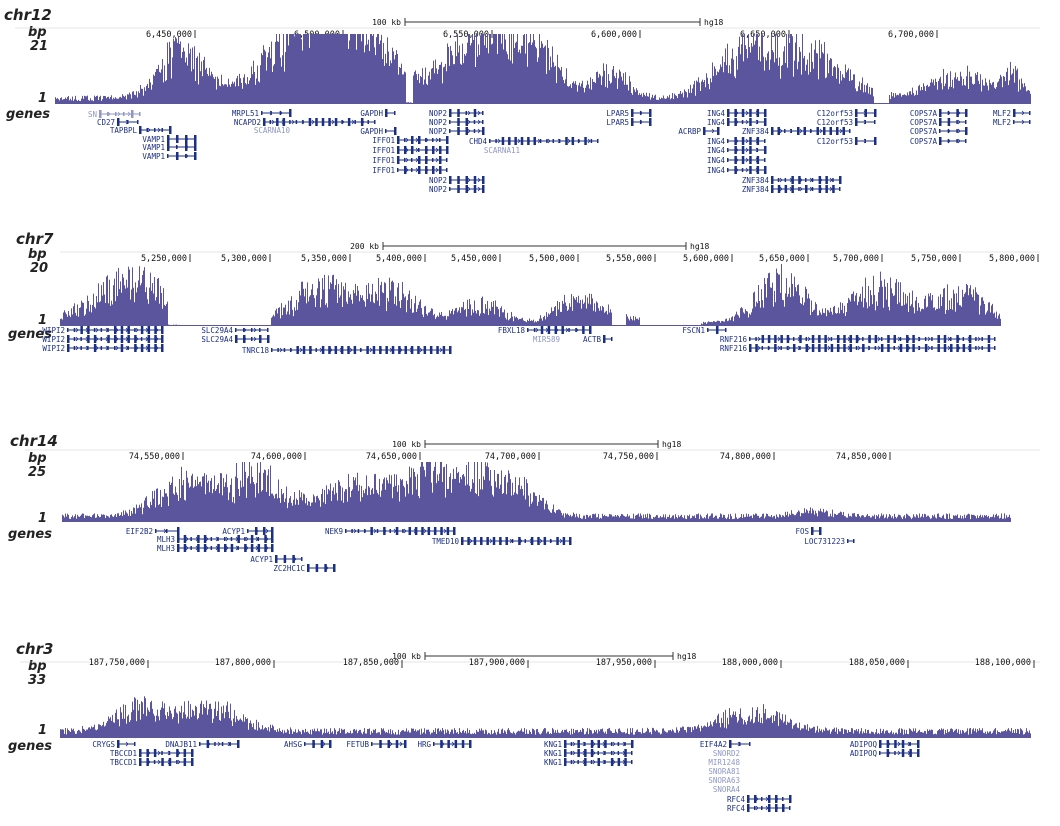  What do you see at coordinates (276, 457) in the screenshot?
I see `tick-label: 74,600,000` at bounding box center [276, 457].